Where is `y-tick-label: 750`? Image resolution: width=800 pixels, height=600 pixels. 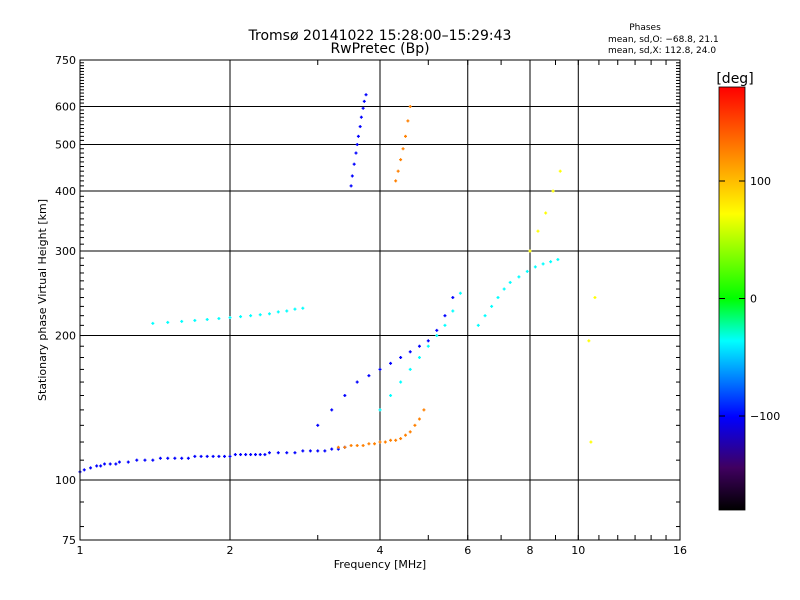
y-tick-label: 750 is located at coordinates (65, 60).